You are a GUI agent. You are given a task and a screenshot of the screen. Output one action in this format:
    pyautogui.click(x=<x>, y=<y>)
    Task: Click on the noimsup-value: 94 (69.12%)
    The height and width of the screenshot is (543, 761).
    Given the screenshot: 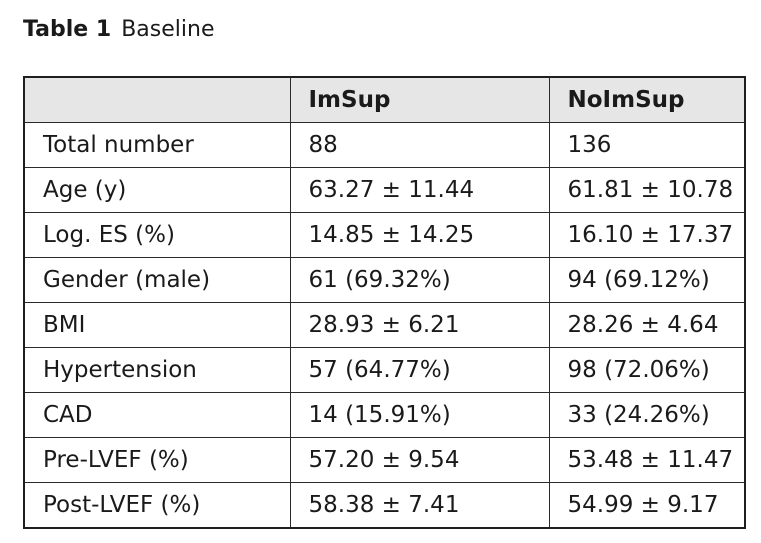 What is the action you would take?
    pyautogui.click(x=647, y=280)
    